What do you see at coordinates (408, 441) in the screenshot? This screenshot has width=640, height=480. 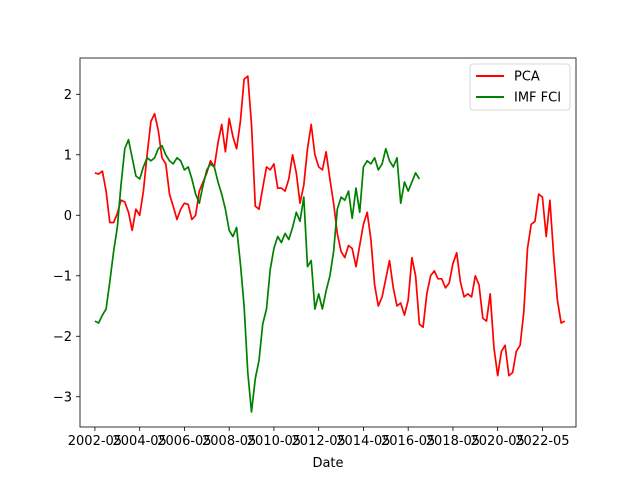 I see `x-tick-label: 2016-05` at bounding box center [408, 441].